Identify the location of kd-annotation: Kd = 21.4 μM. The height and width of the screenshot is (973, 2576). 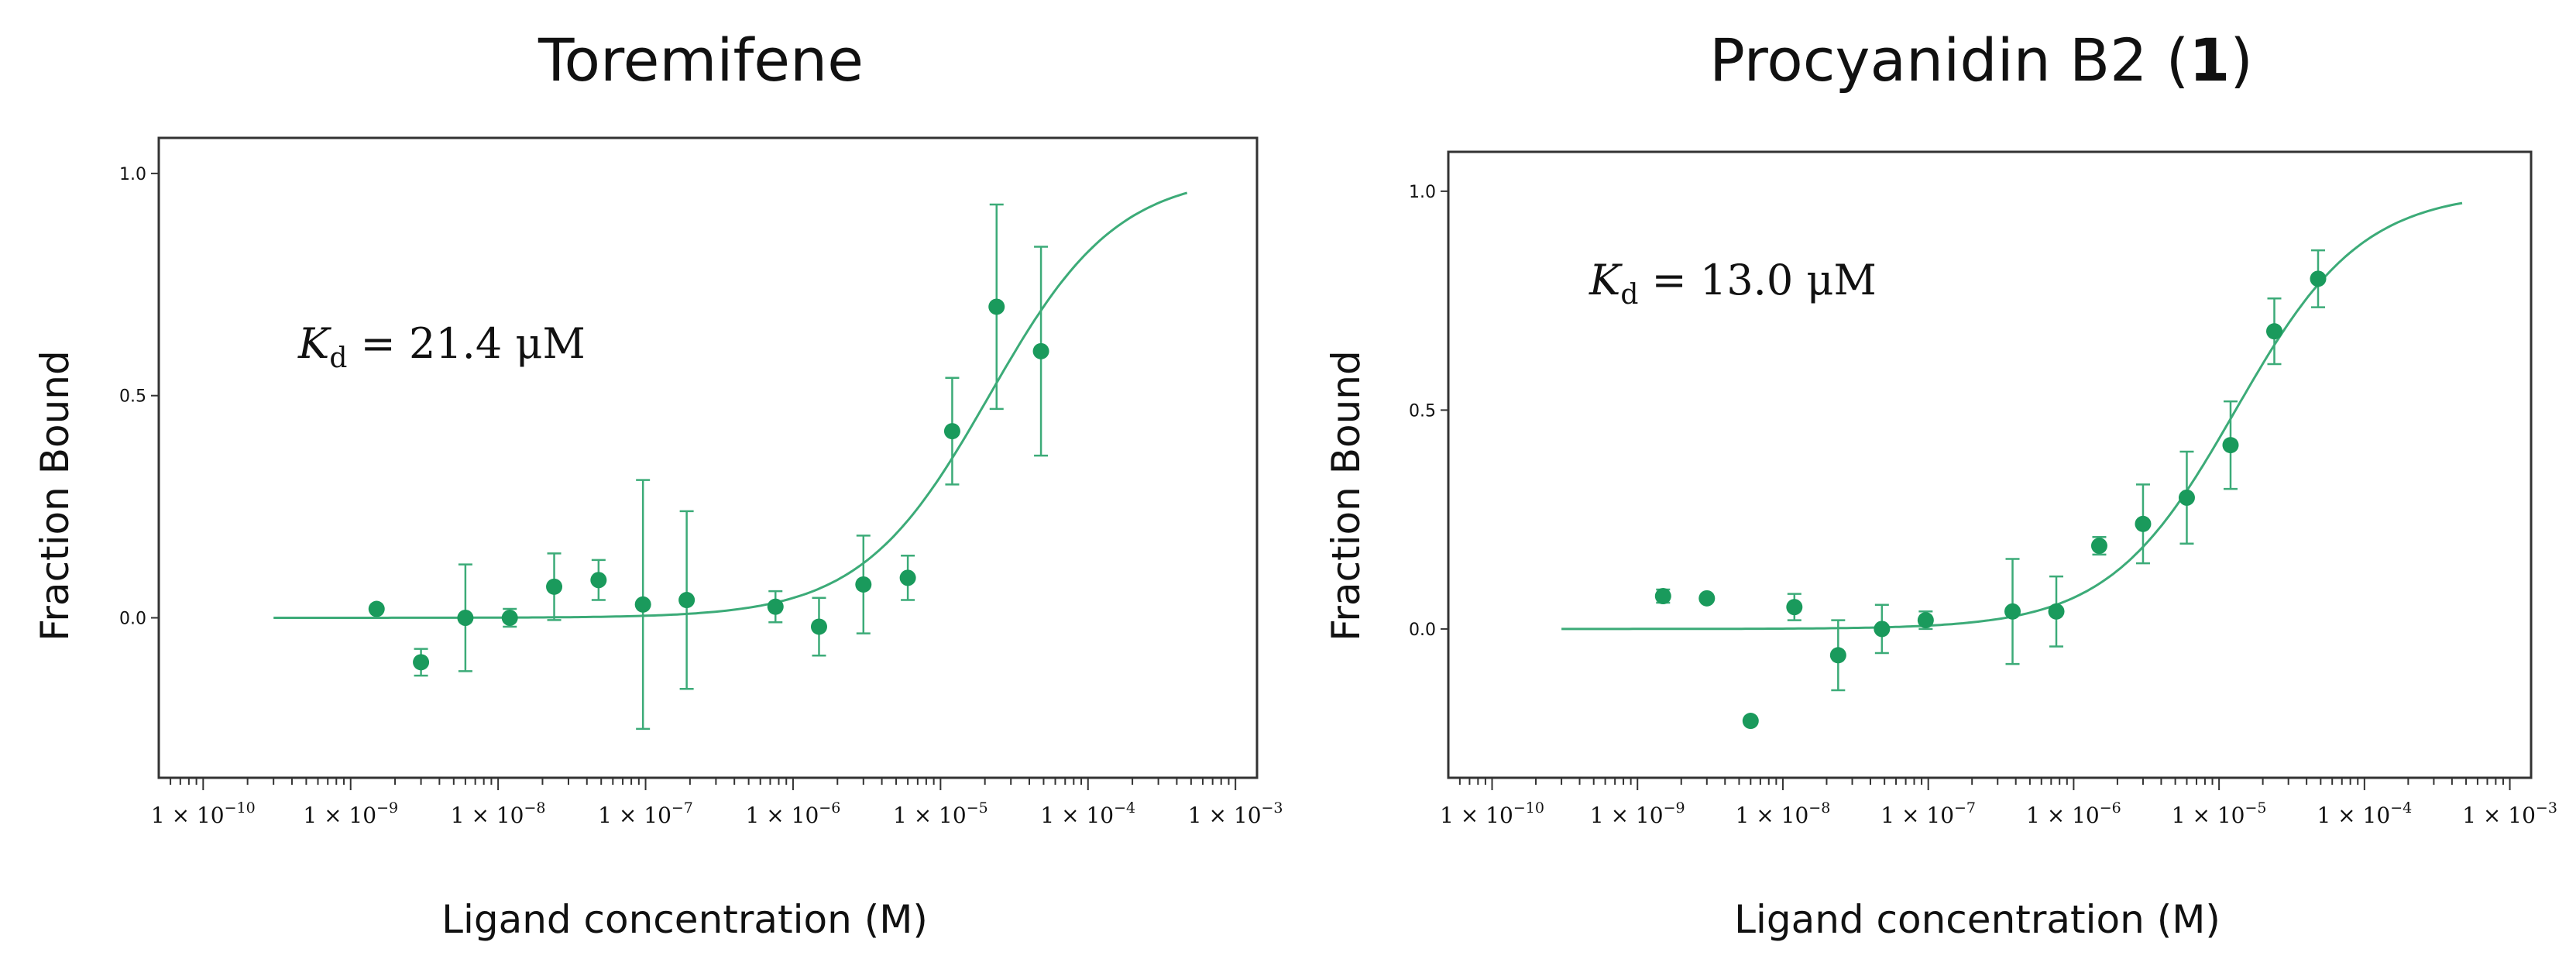
(441, 346).